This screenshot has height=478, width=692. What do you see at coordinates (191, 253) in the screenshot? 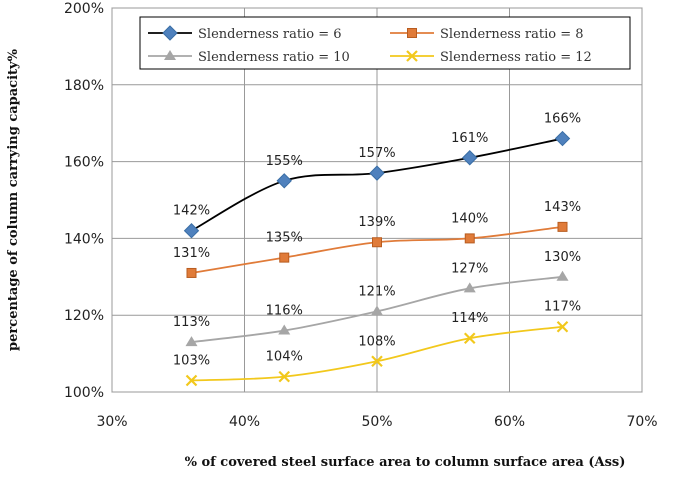
I see `data-label: 131%` at bounding box center [191, 253].